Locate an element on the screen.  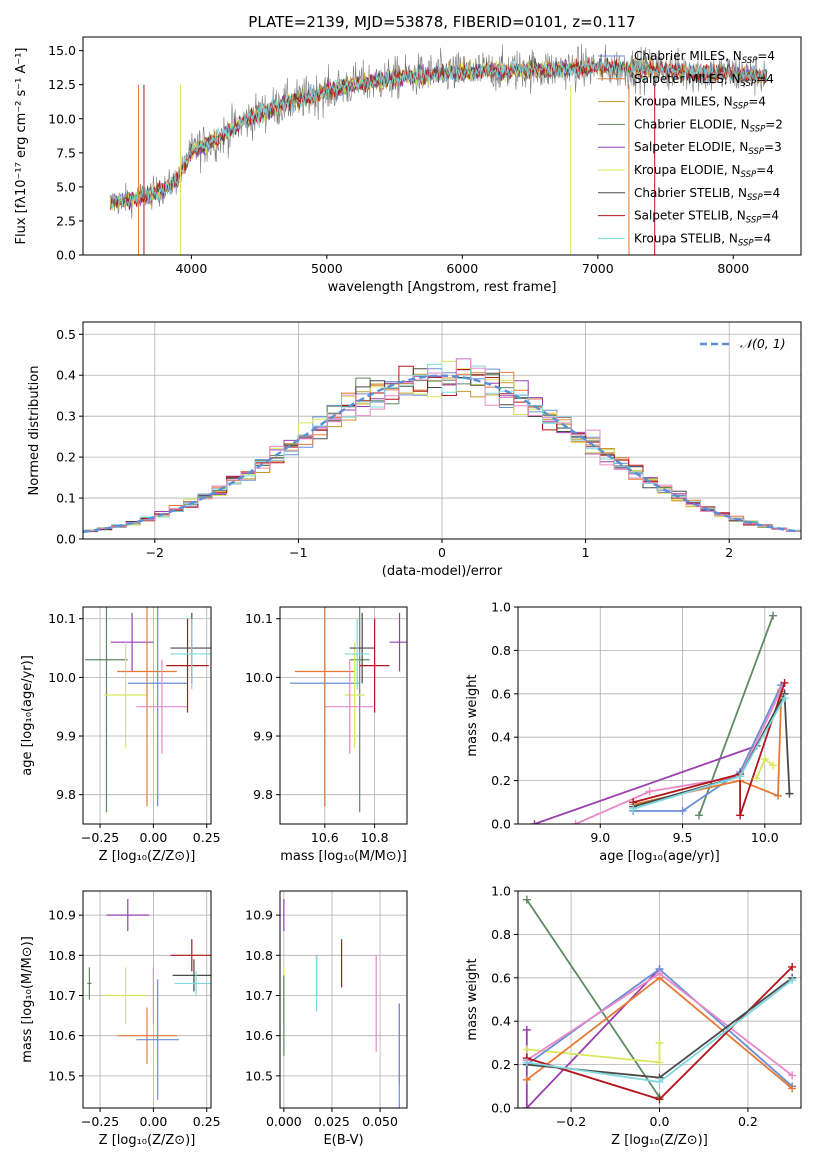
x-axis-label: mass [log₁₀(M/M⊙)] is located at coordinates (343, 856).